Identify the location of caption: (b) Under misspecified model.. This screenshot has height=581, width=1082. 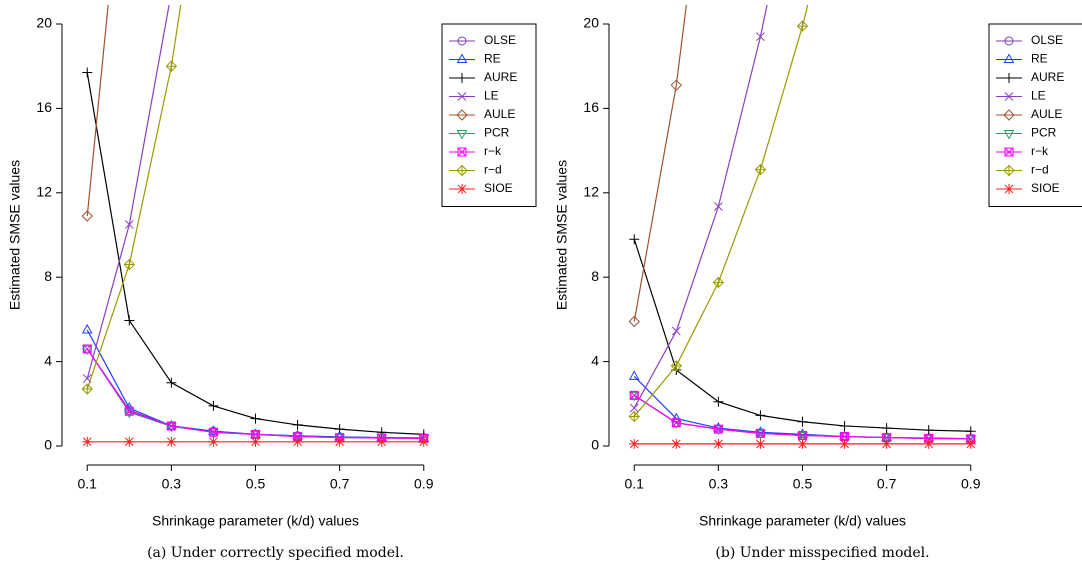
(822, 553).